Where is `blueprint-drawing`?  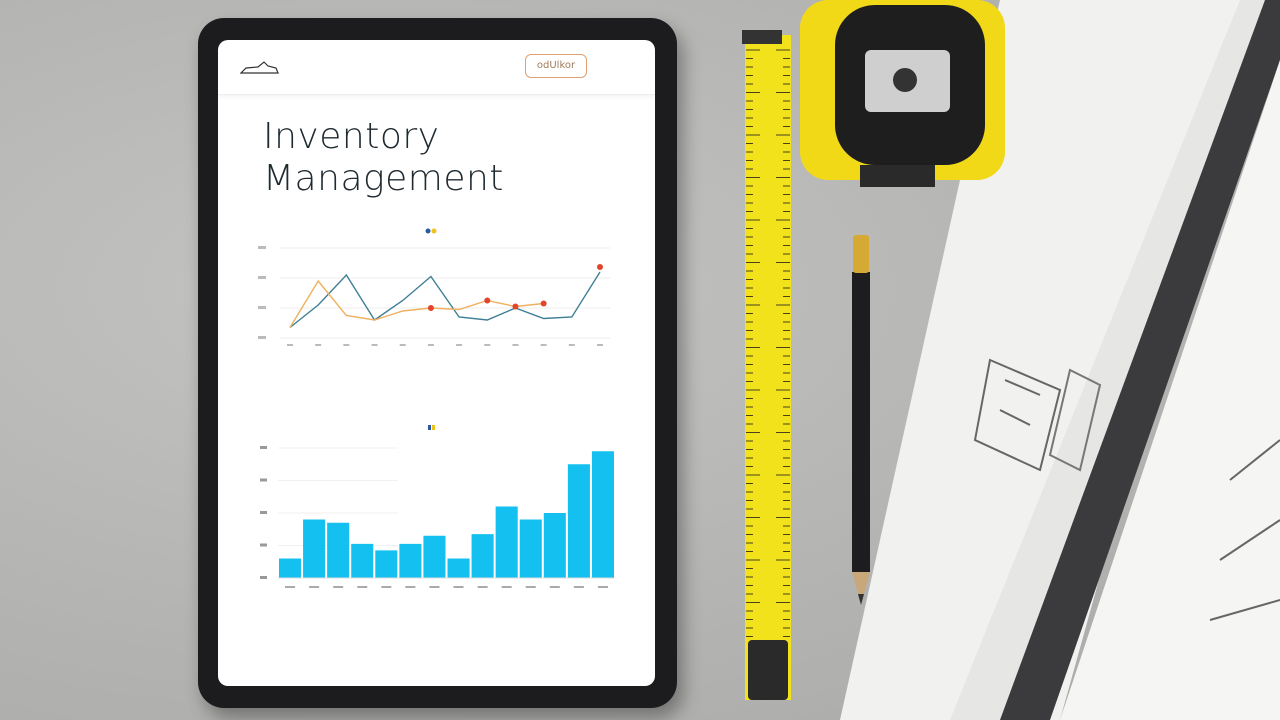
blueprint-drawing is located at coordinates (1126, 489).